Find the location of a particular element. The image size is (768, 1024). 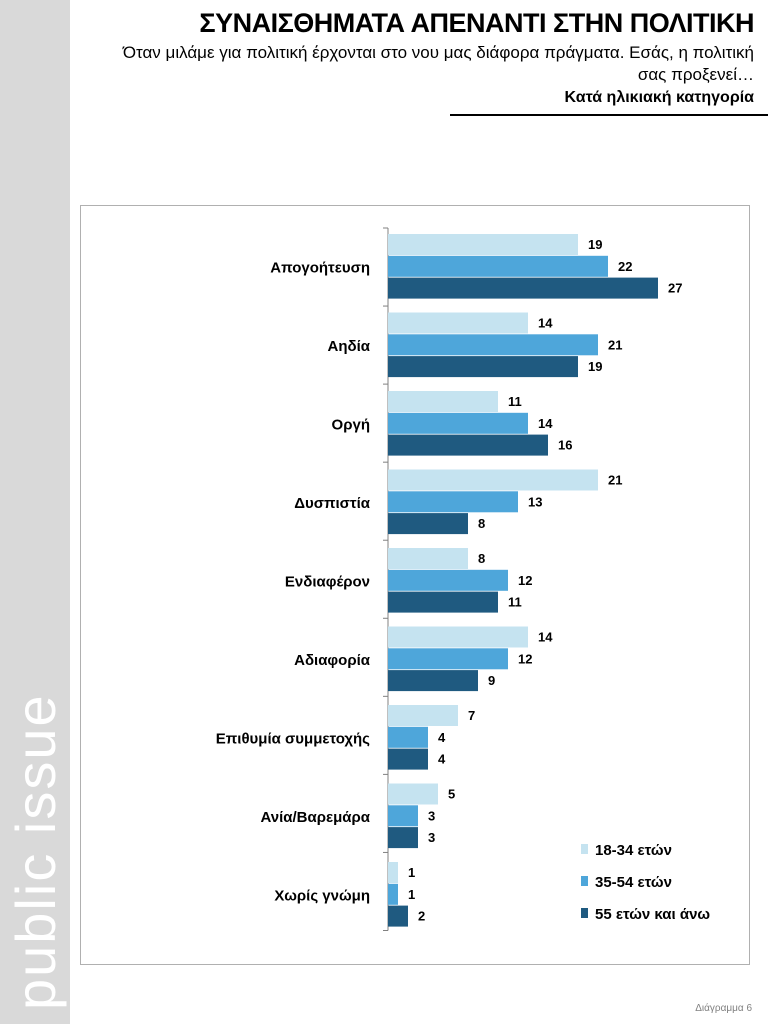

data-label: 22 is located at coordinates (625, 266).